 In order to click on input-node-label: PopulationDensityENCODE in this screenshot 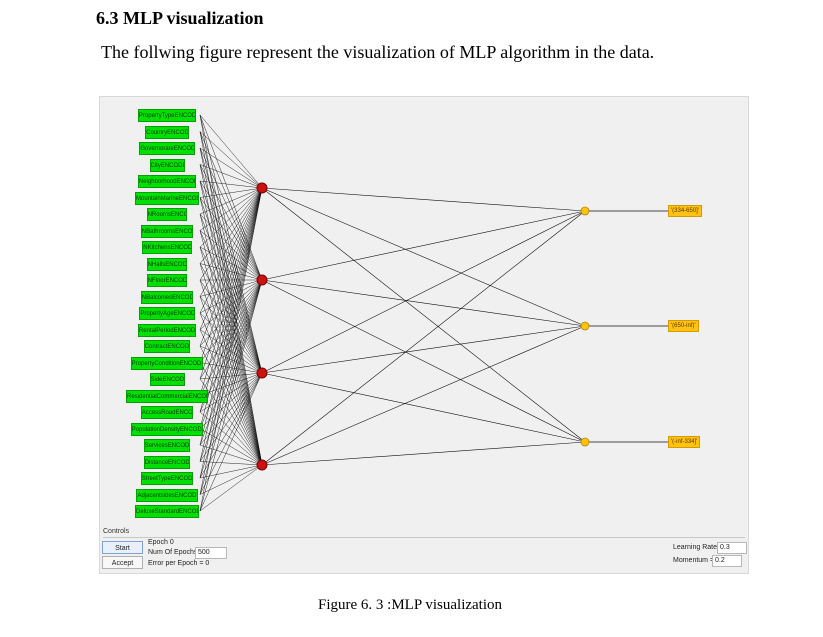, I will do `click(167, 429)`.